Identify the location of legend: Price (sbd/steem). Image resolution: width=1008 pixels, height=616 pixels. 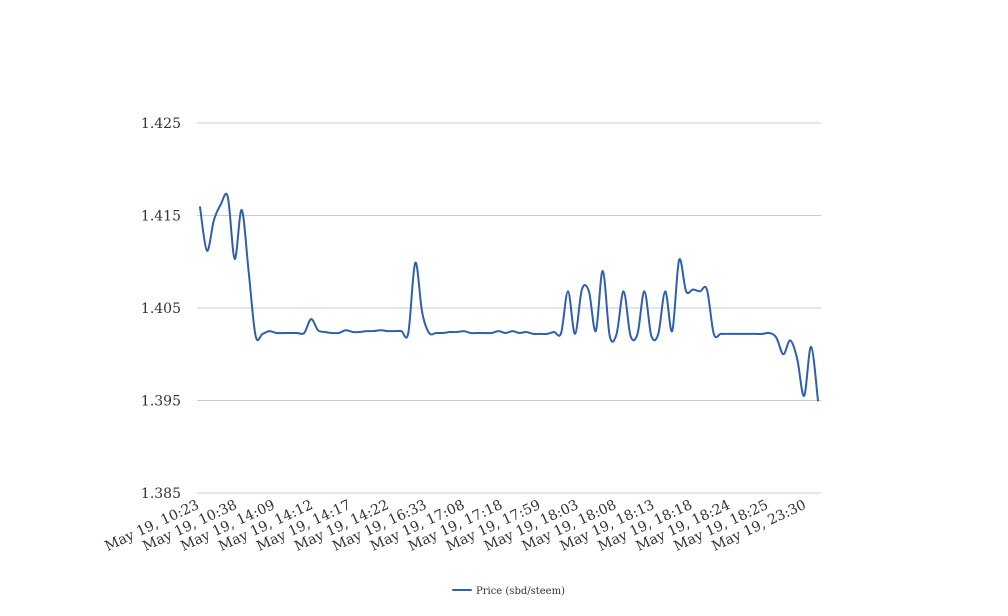
(508, 591).